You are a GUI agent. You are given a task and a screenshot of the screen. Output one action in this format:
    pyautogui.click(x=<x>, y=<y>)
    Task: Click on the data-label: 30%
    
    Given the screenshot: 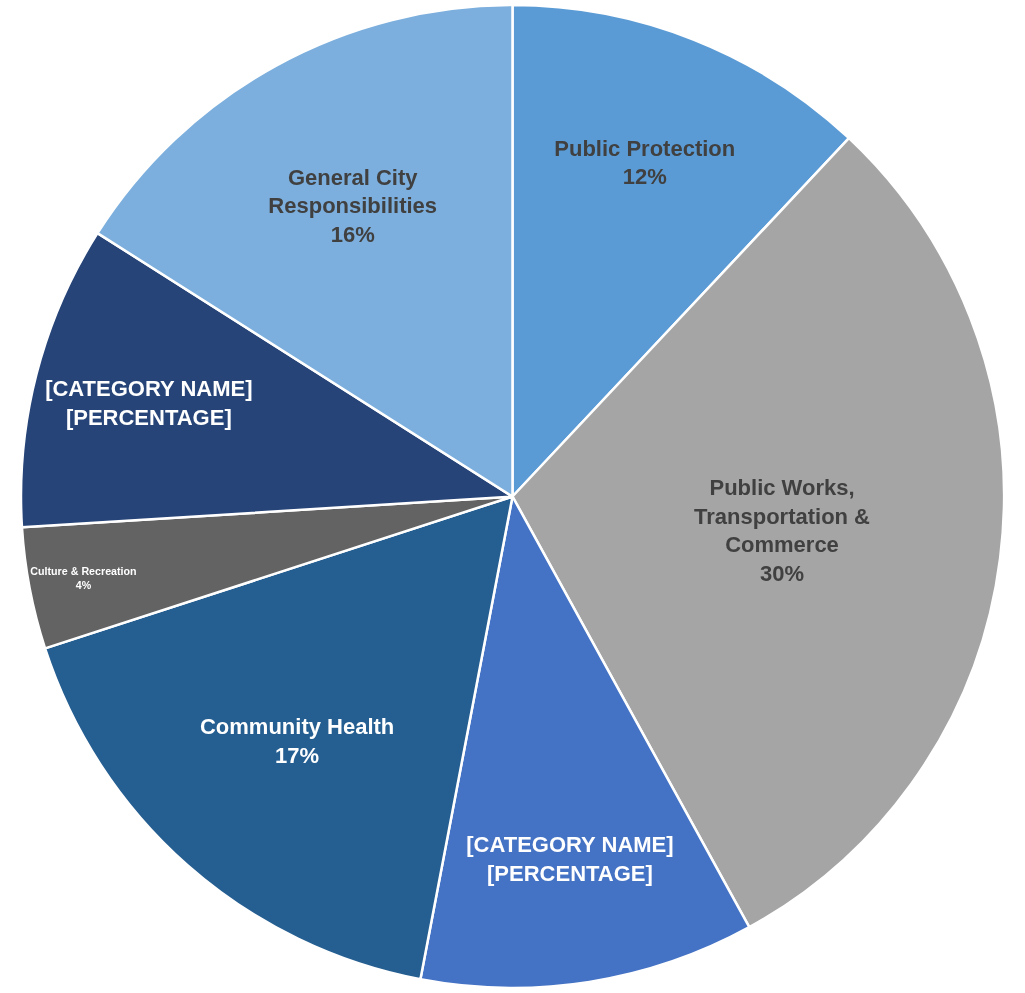 What is the action you would take?
    pyautogui.click(x=782, y=573)
    